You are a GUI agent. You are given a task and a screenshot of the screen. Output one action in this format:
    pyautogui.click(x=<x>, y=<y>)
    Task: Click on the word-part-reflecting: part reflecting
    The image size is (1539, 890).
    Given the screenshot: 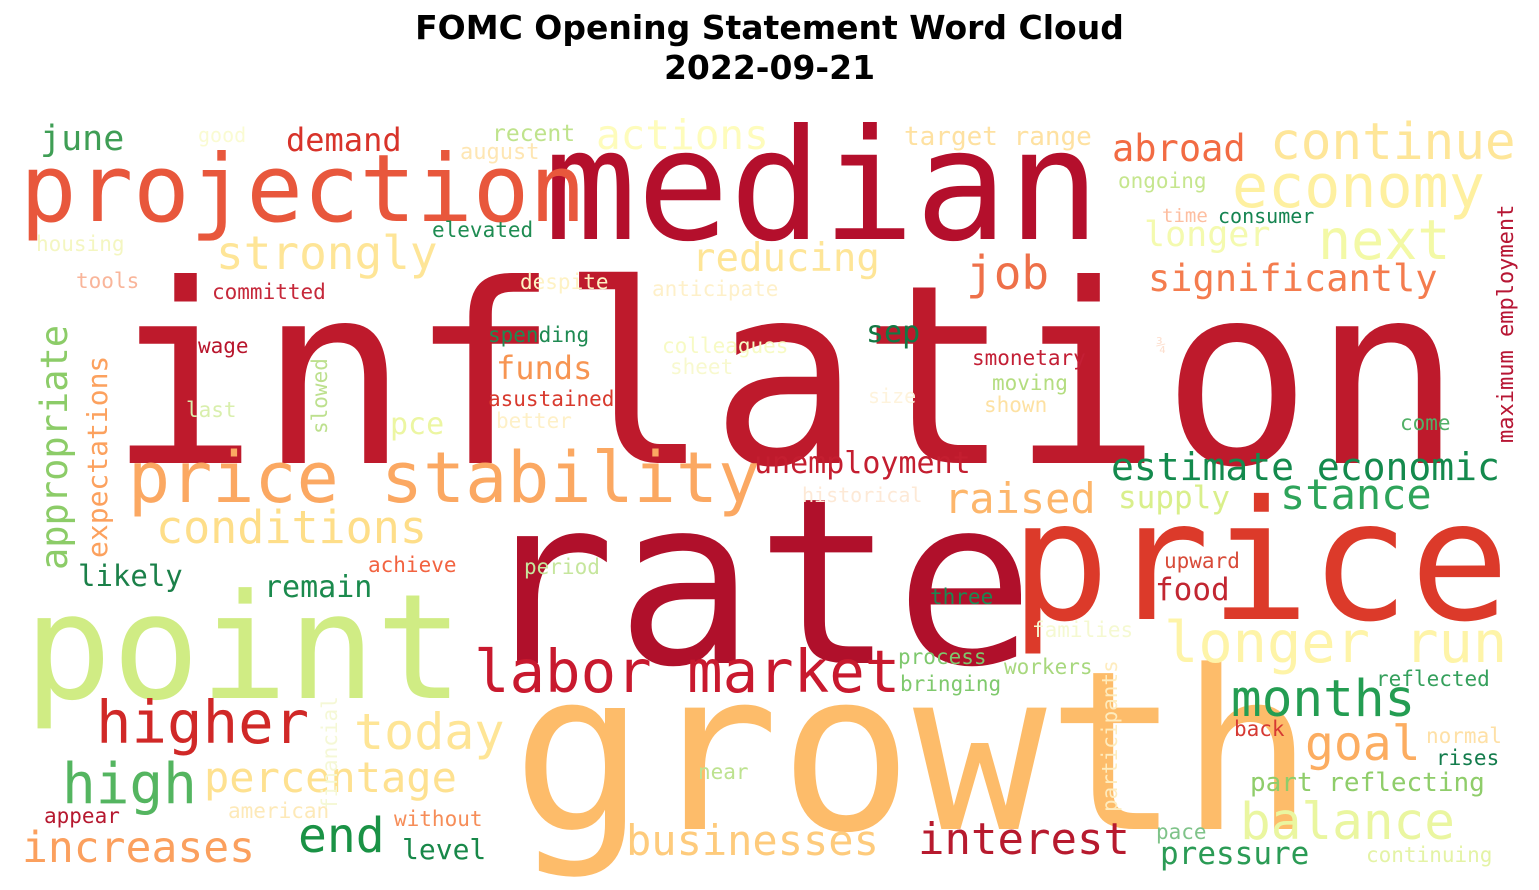 What is the action you would take?
    pyautogui.click(x=1367, y=783)
    